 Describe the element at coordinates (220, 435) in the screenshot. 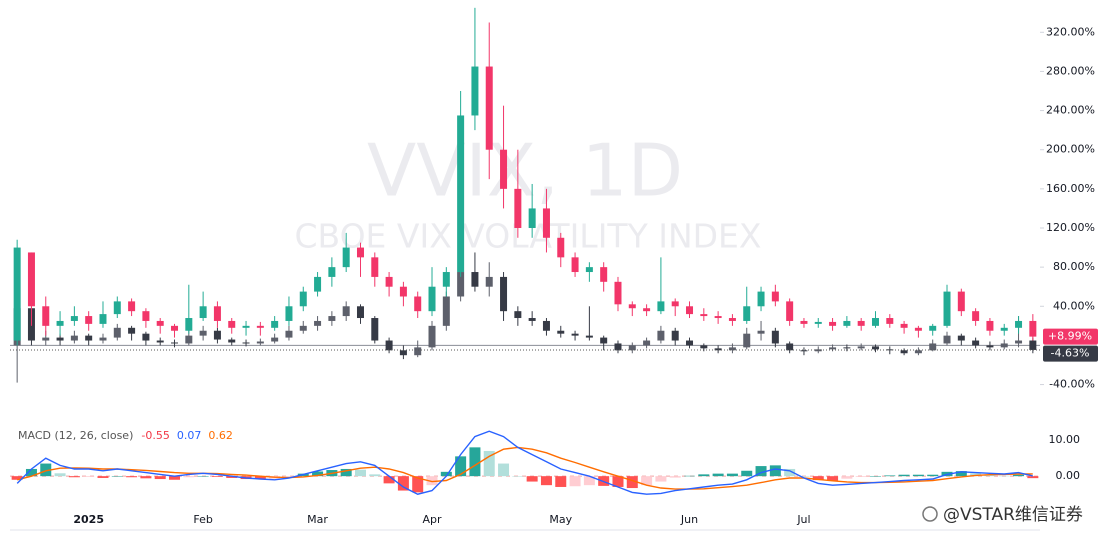

I see `signal-value: 0.62` at that location.